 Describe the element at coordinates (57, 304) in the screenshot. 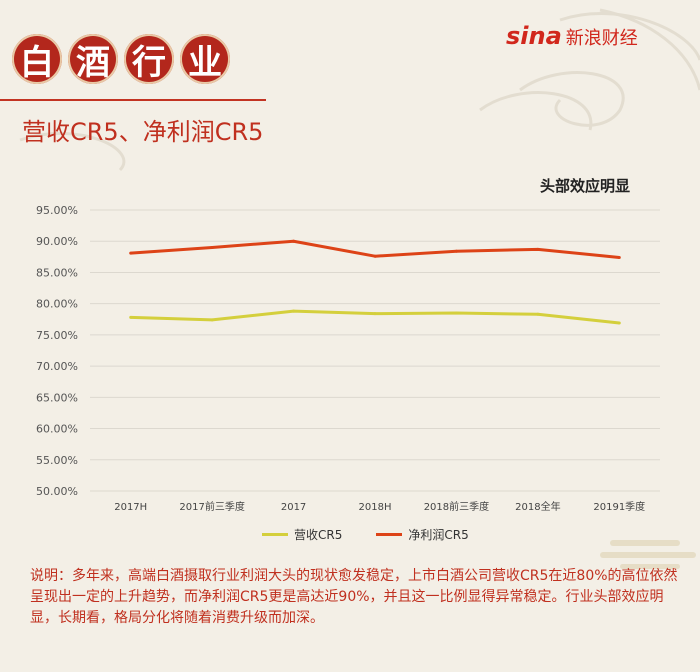

I see `y-tick-label: 80.00%` at that location.